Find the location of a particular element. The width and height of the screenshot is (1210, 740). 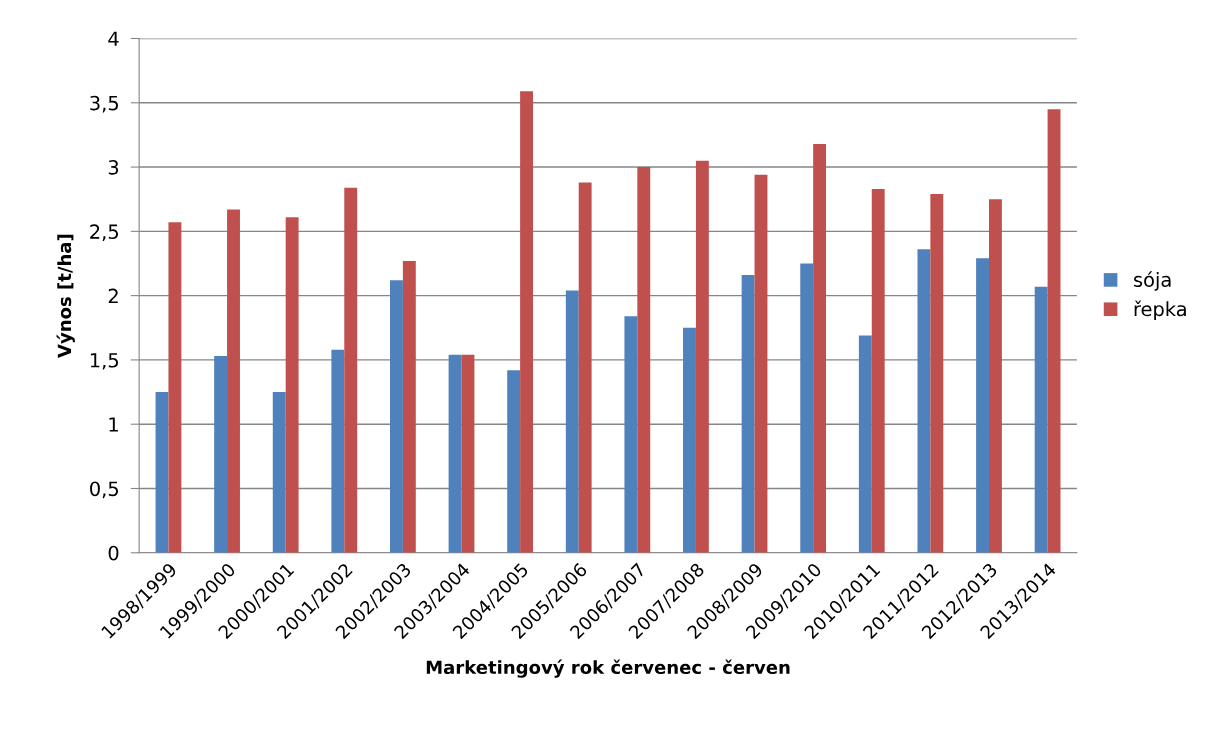

y-tick-label: 3 is located at coordinates (113, 167).